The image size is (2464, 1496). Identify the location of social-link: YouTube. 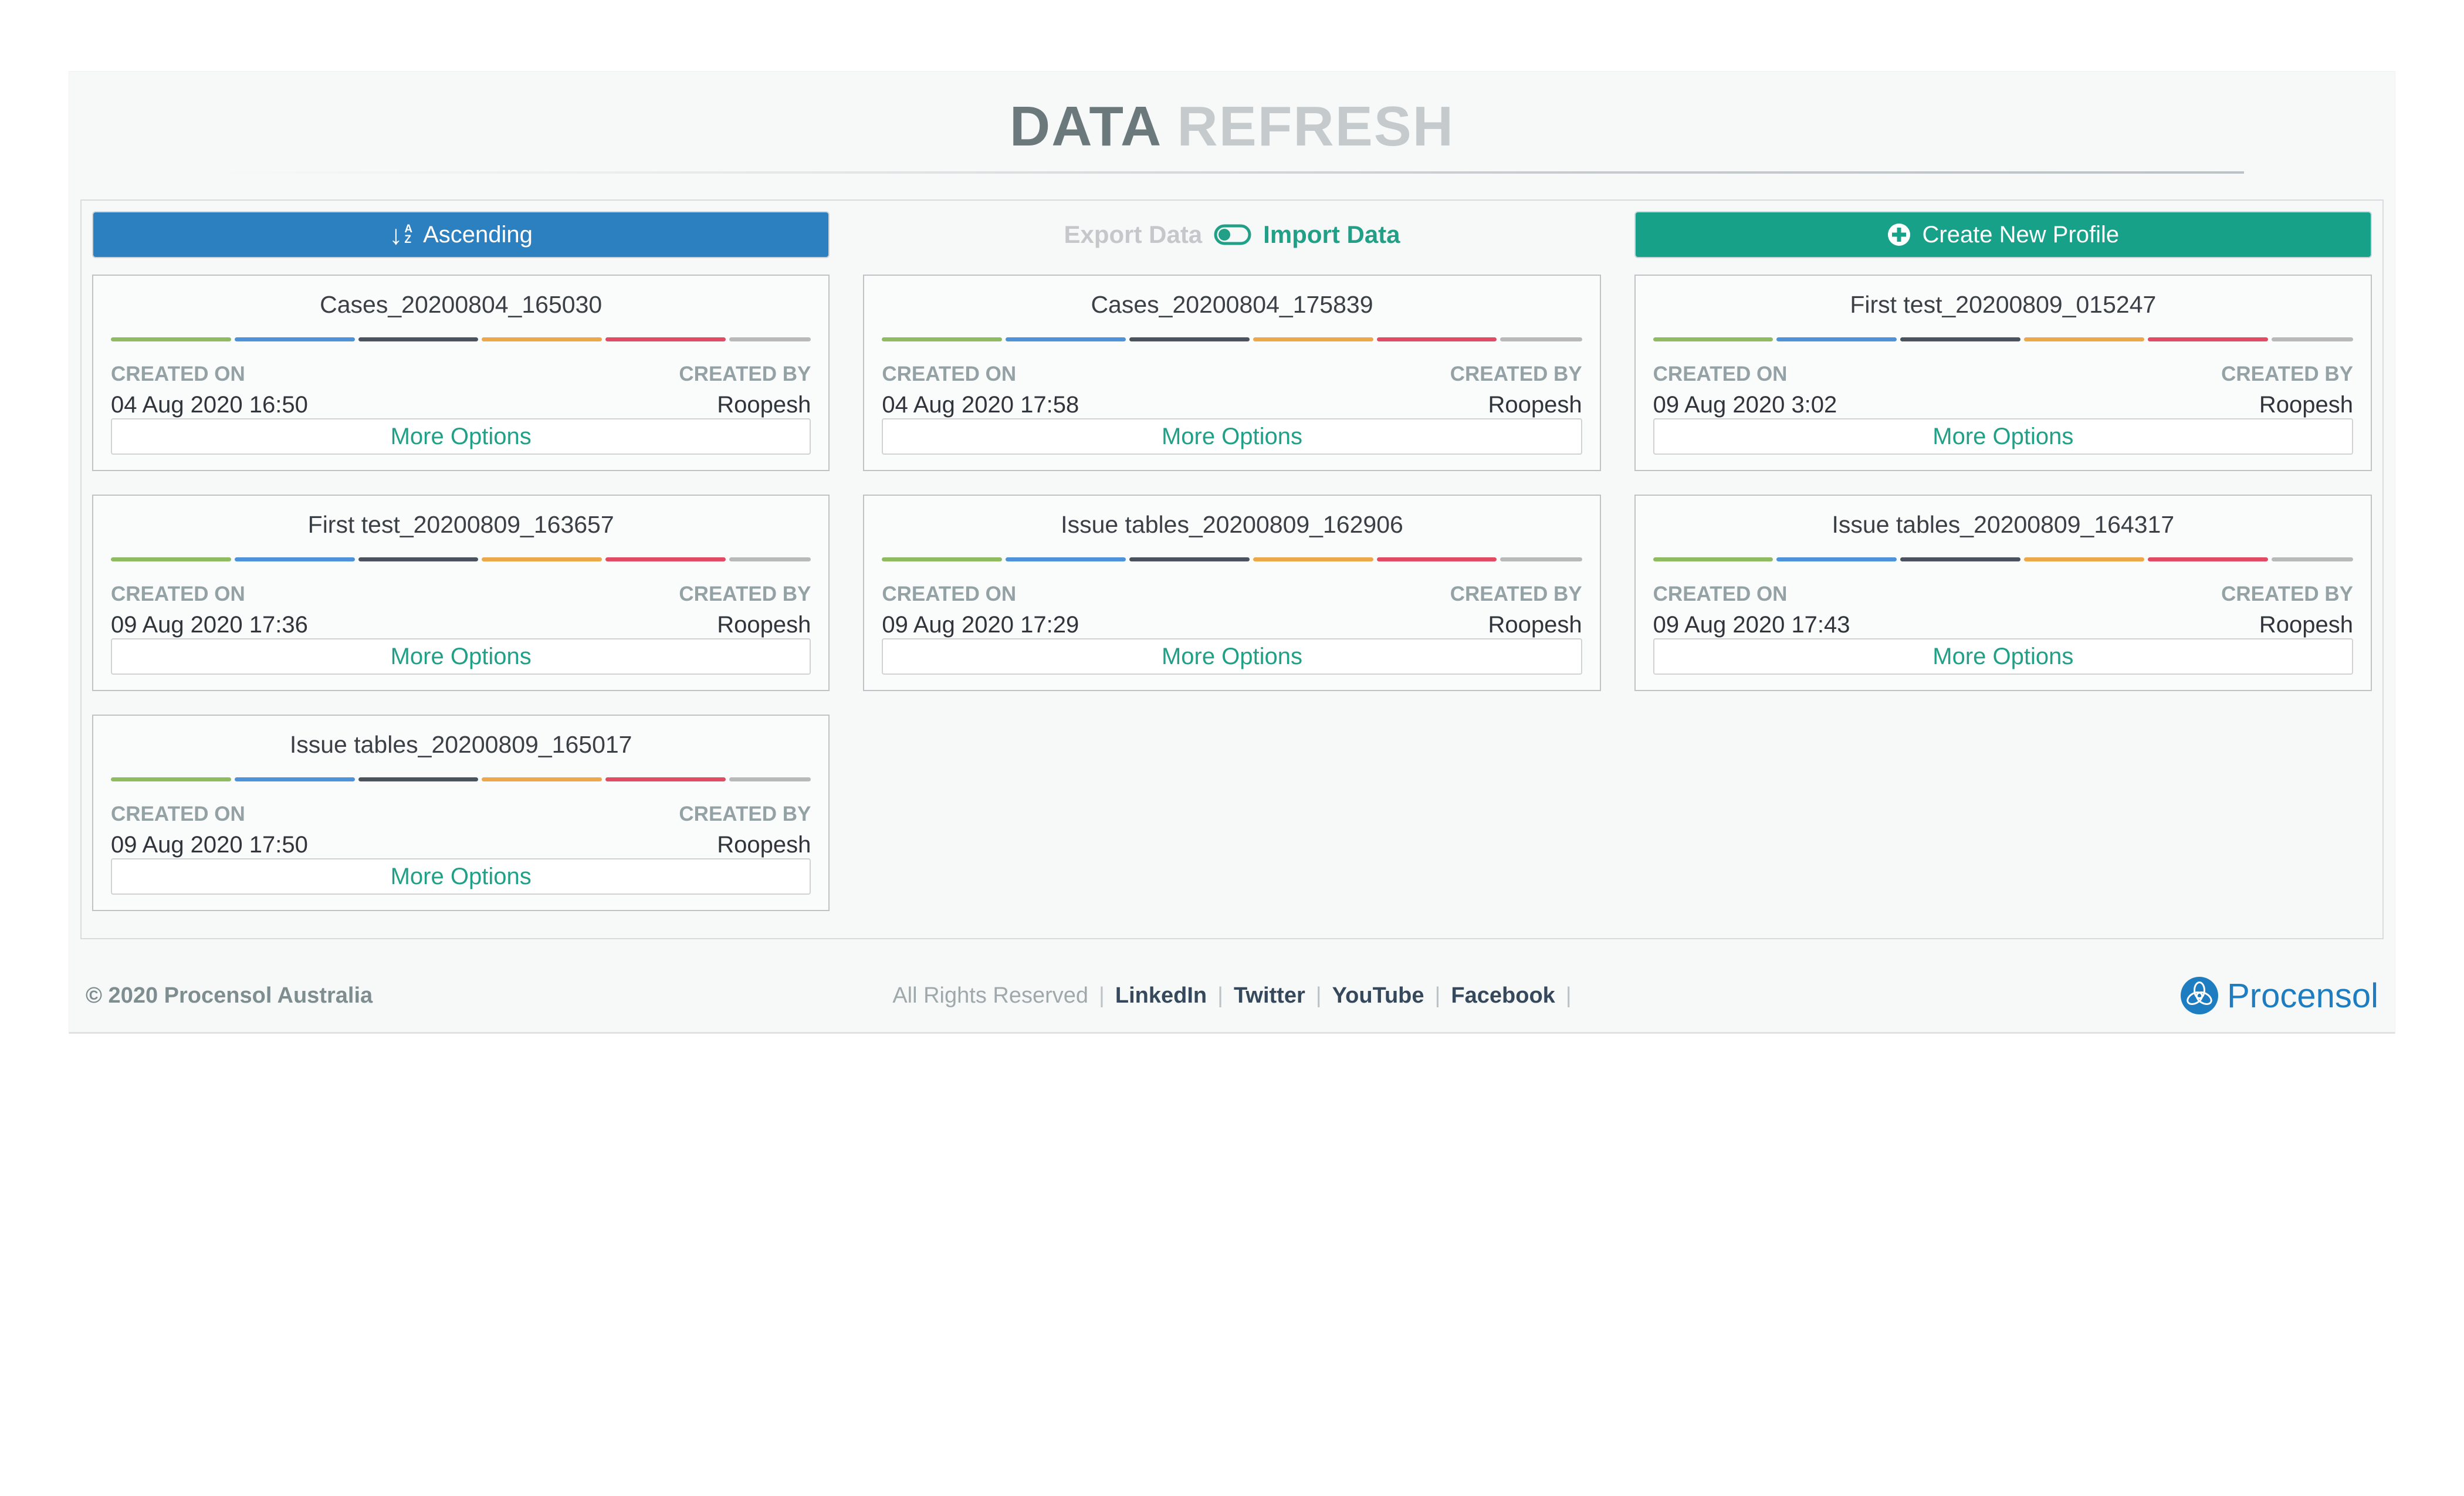
(1378, 995).